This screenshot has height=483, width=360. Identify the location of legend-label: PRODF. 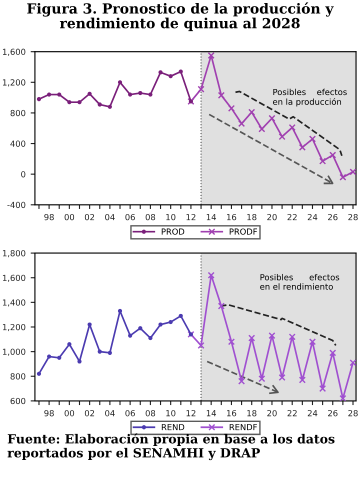
(244, 231).